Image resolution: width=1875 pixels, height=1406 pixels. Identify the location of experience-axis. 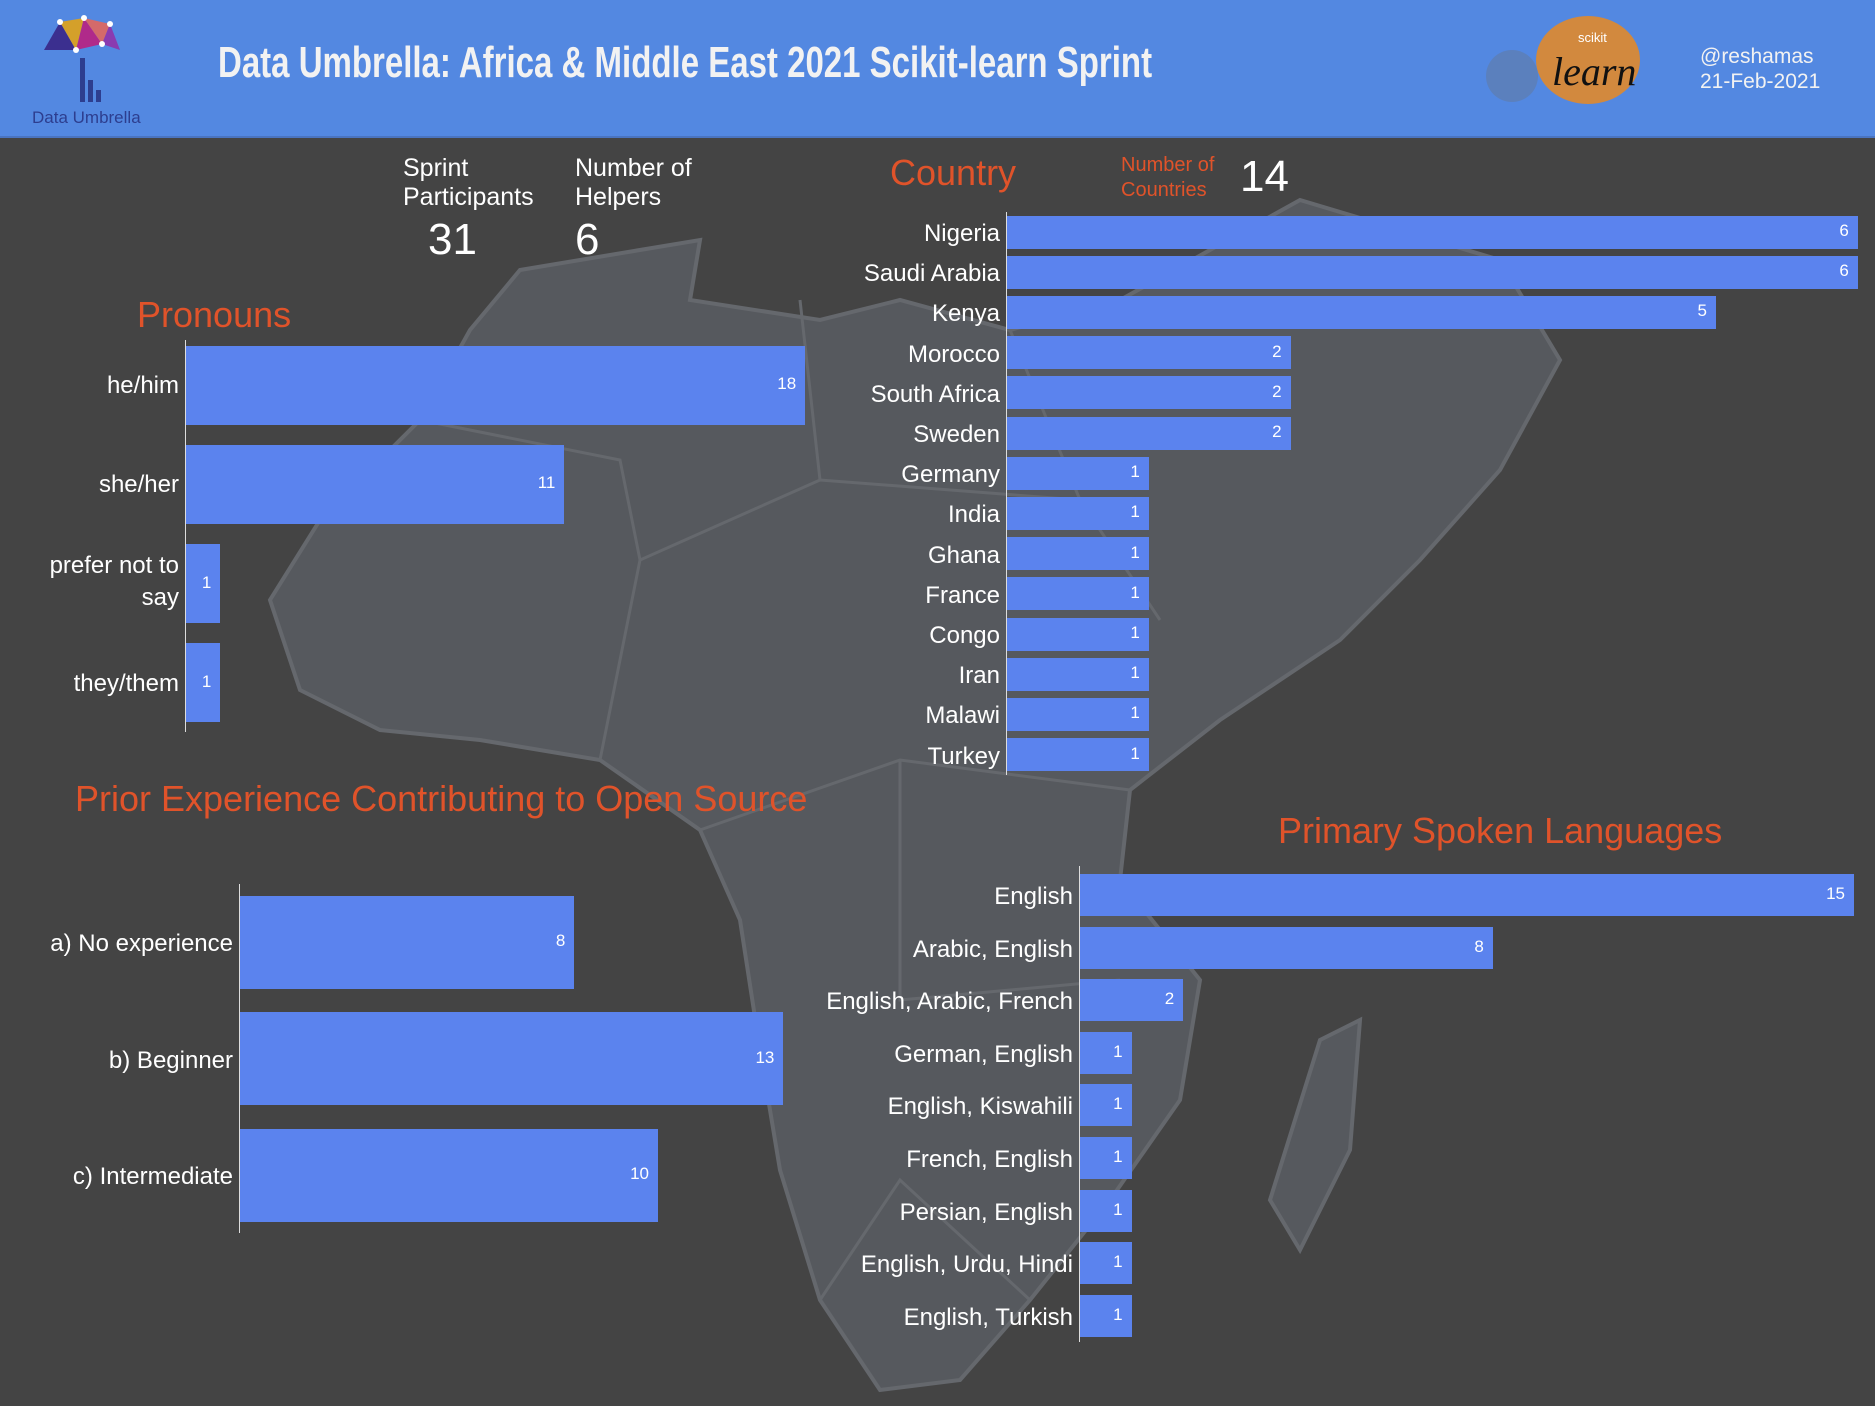
(239, 1058).